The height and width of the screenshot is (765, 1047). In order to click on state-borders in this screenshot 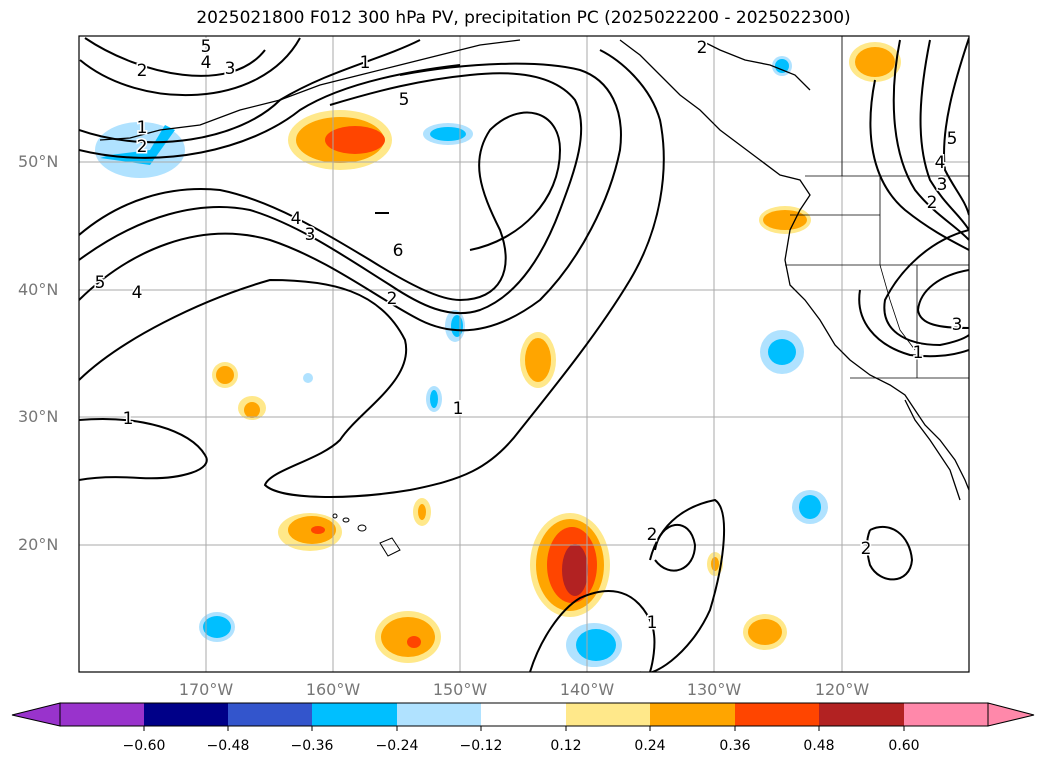, I will do `click(877, 207)`.